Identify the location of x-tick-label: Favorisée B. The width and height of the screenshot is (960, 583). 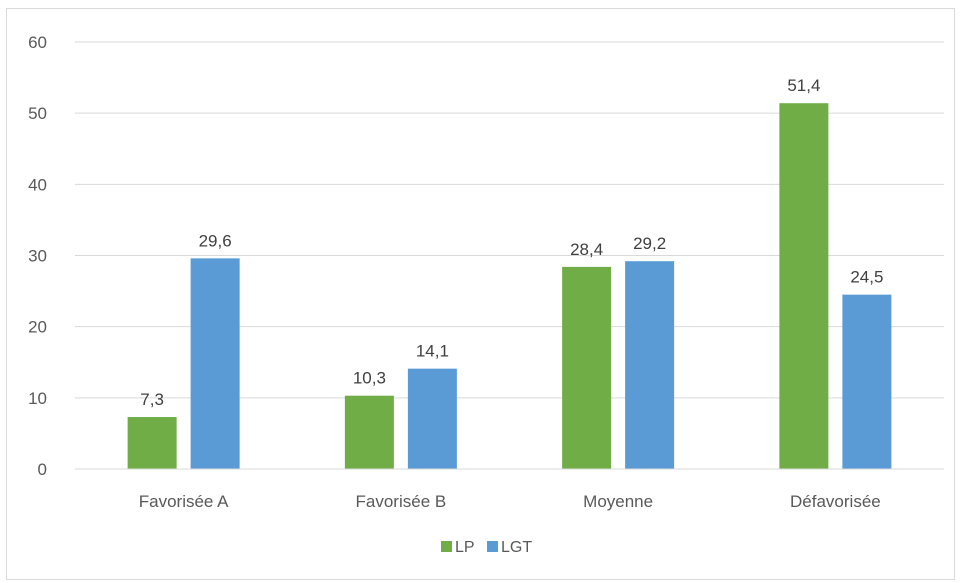
(401, 501).